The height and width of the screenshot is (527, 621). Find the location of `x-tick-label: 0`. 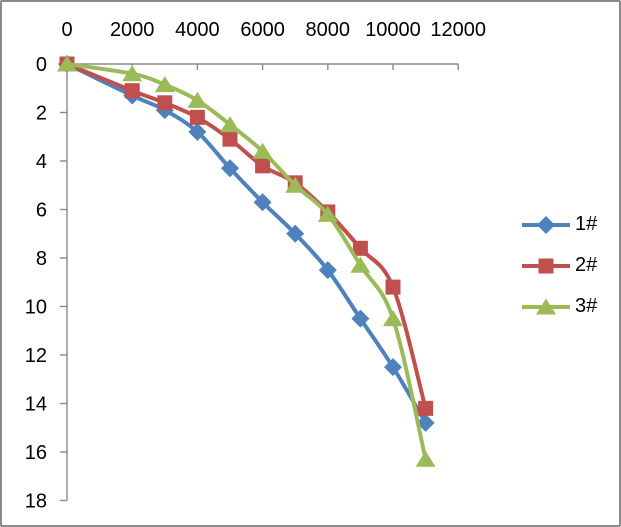

x-tick-label: 0 is located at coordinates (66, 30).